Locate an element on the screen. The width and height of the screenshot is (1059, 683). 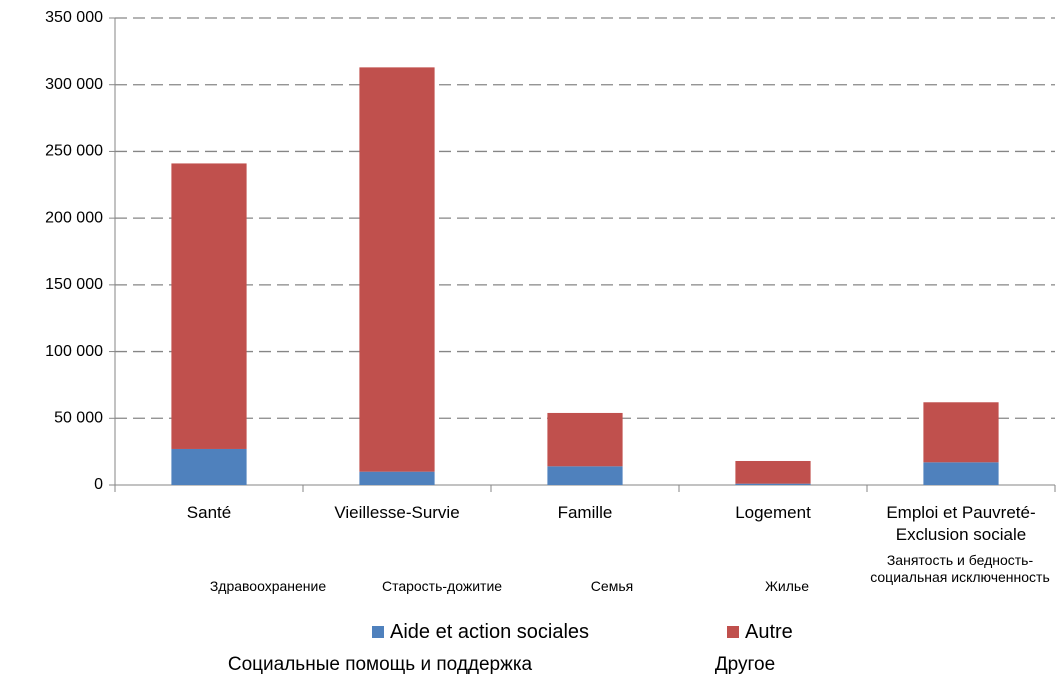
legend-label: Autre is located at coordinates (769, 632).